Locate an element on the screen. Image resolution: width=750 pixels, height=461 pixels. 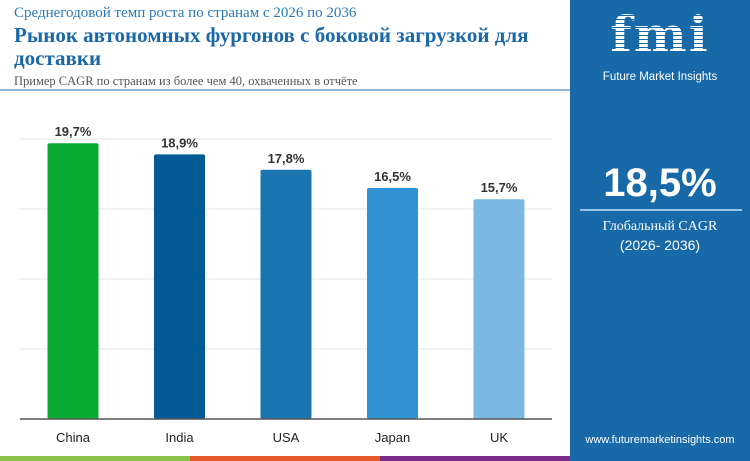
x-tick-label: Japan is located at coordinates (392, 437).